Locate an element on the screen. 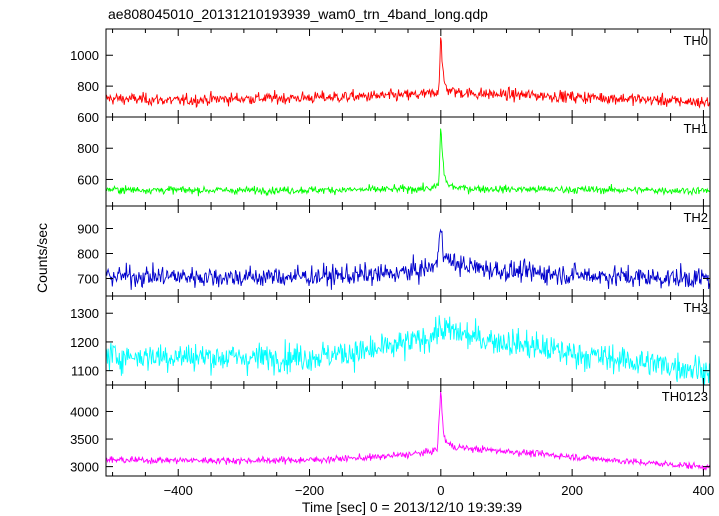  y-tick-label: 4000 is located at coordinates (84, 411).